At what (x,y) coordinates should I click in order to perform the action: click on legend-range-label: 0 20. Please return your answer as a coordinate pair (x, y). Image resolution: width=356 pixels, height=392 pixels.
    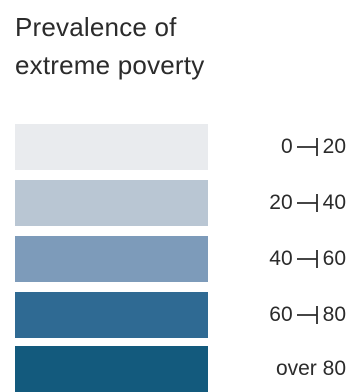
    Looking at the image, I should click on (313, 147).